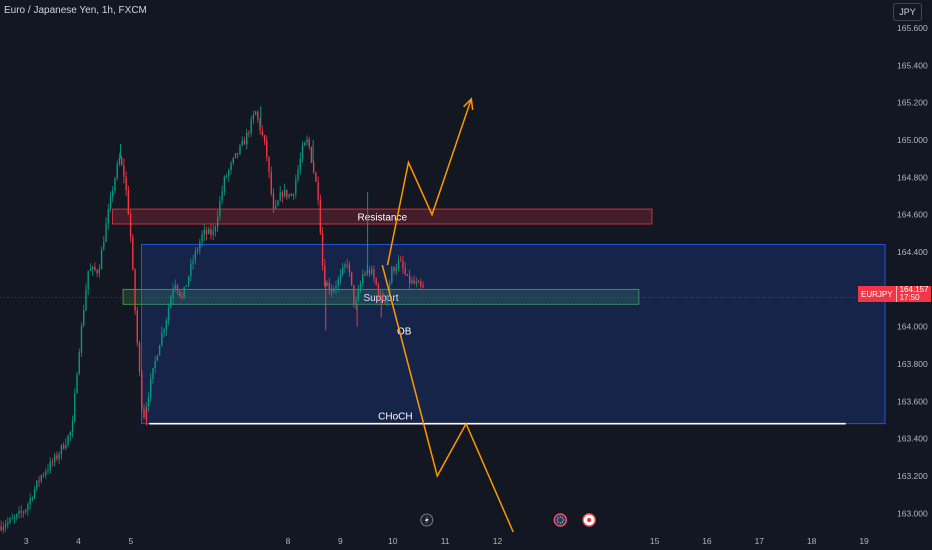  I want to click on time-tick-label: 19, so click(864, 541).